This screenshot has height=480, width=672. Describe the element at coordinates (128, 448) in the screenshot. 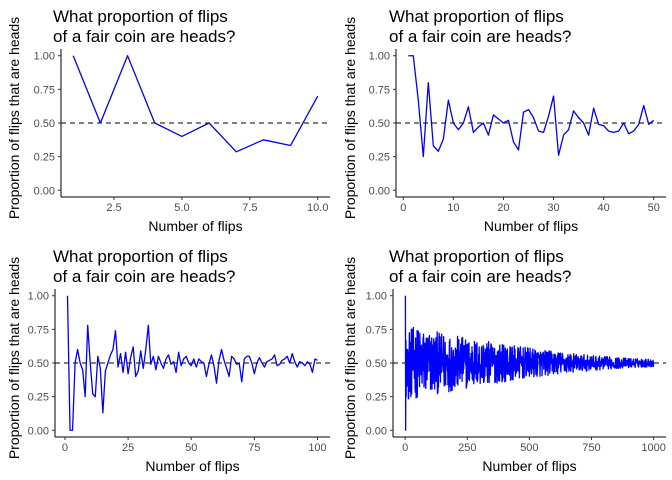

I see `x-tick-label: 25` at that location.